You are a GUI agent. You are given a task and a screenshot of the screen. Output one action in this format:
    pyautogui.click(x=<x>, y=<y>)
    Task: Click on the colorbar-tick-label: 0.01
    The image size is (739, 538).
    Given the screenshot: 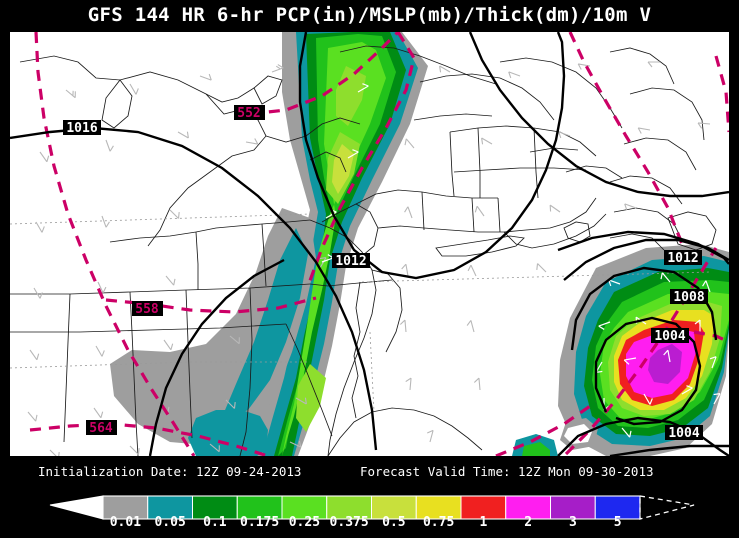 What is the action you would take?
    pyautogui.click(x=125, y=522)
    